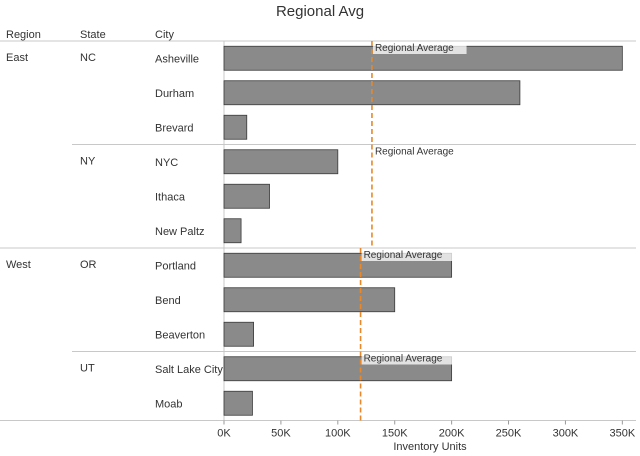 The height and width of the screenshot is (456, 640). I want to click on chart-title: Regional Avg, so click(320, 11).